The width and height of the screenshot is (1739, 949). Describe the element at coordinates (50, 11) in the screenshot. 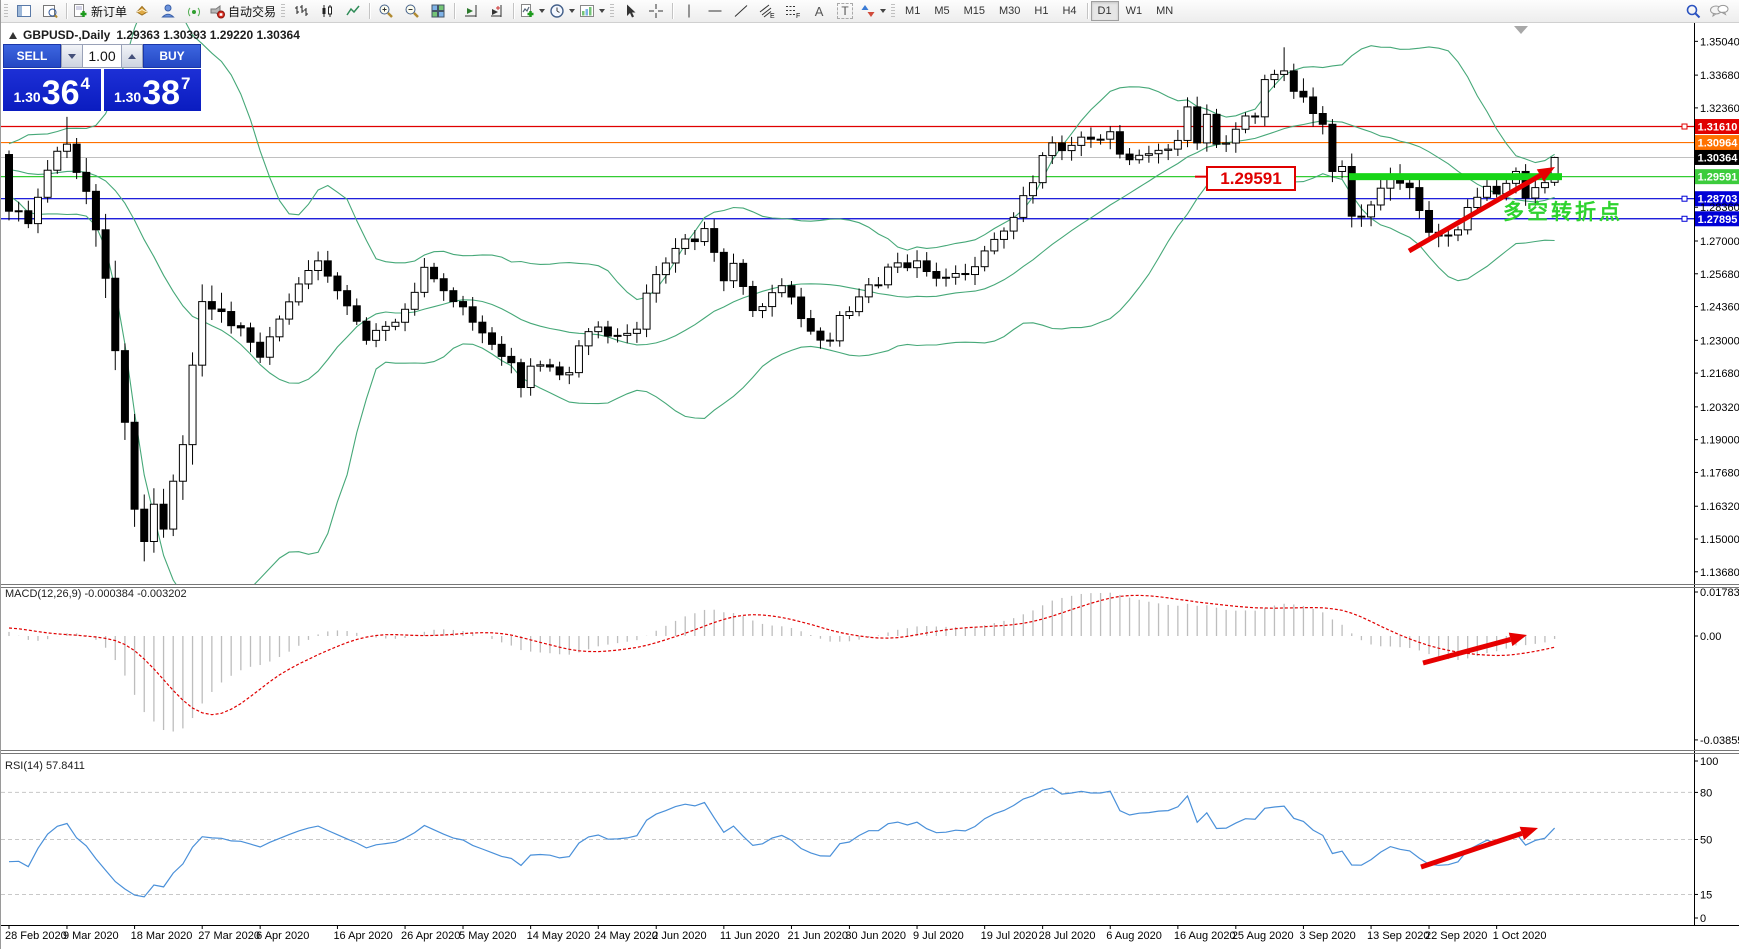

I see `data-window-button` at that location.